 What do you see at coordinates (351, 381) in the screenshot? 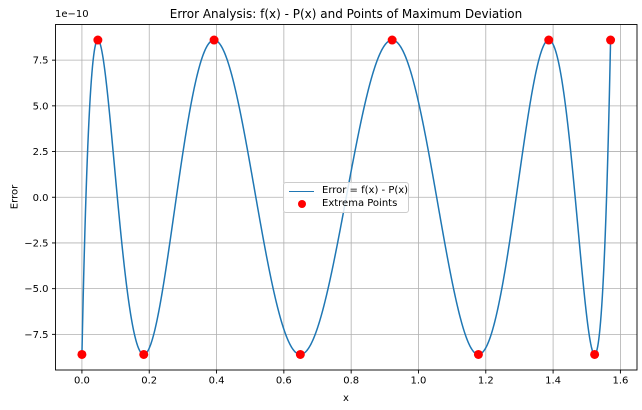
I see `x-tick-label: 0.8` at bounding box center [351, 381].